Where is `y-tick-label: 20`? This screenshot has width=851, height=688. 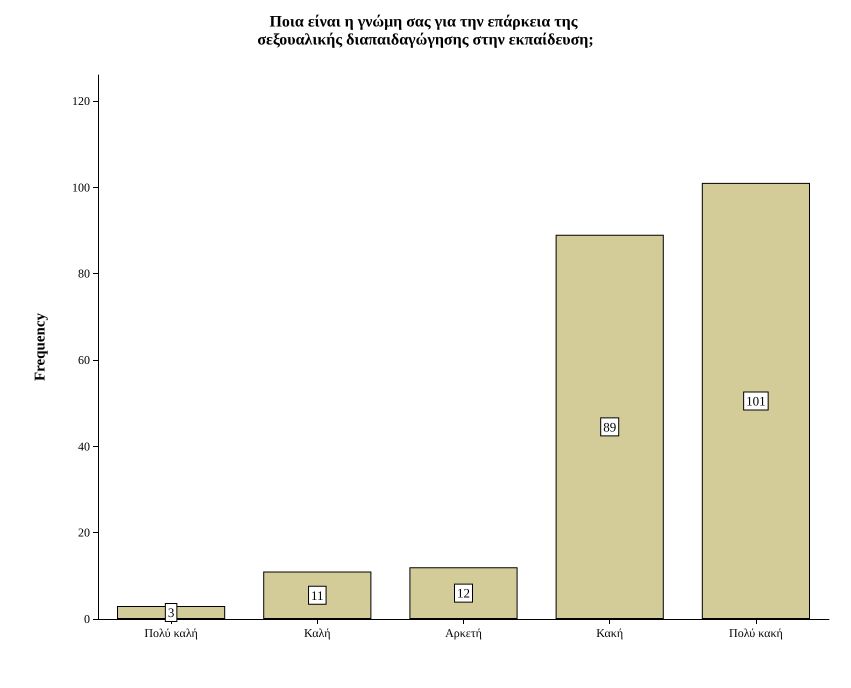
y-tick-label: 20 is located at coordinates (84, 533).